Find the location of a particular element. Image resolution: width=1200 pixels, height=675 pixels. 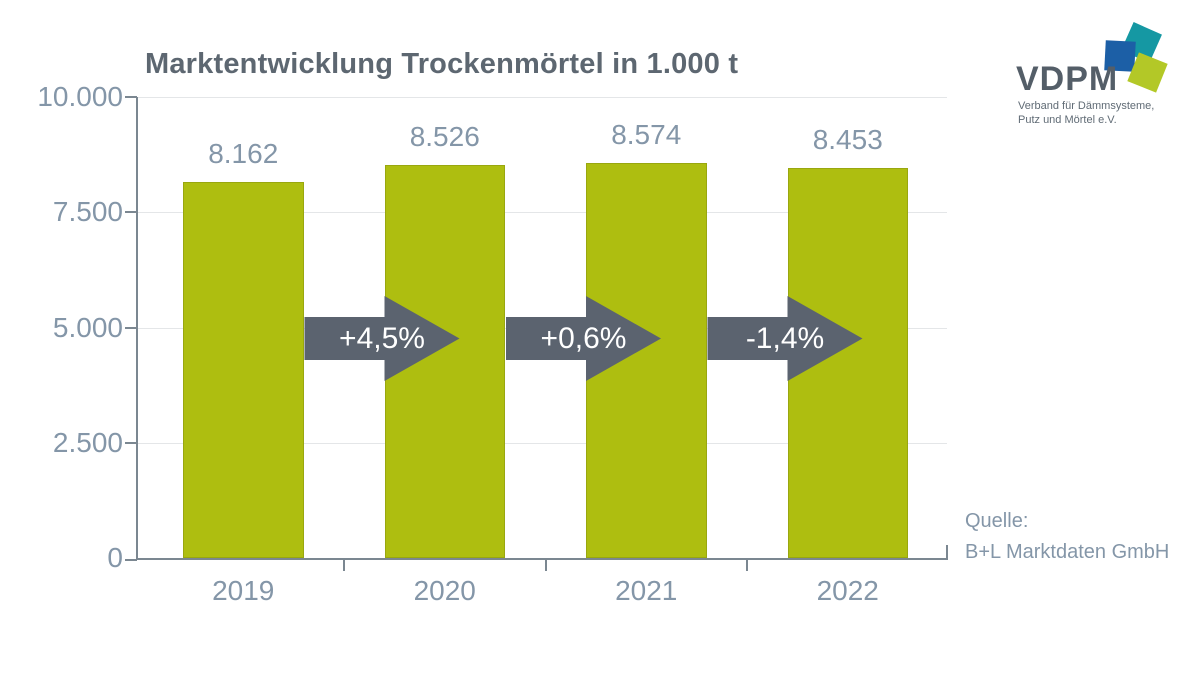

bar-value-label-2019: 8.162 is located at coordinates (243, 153).